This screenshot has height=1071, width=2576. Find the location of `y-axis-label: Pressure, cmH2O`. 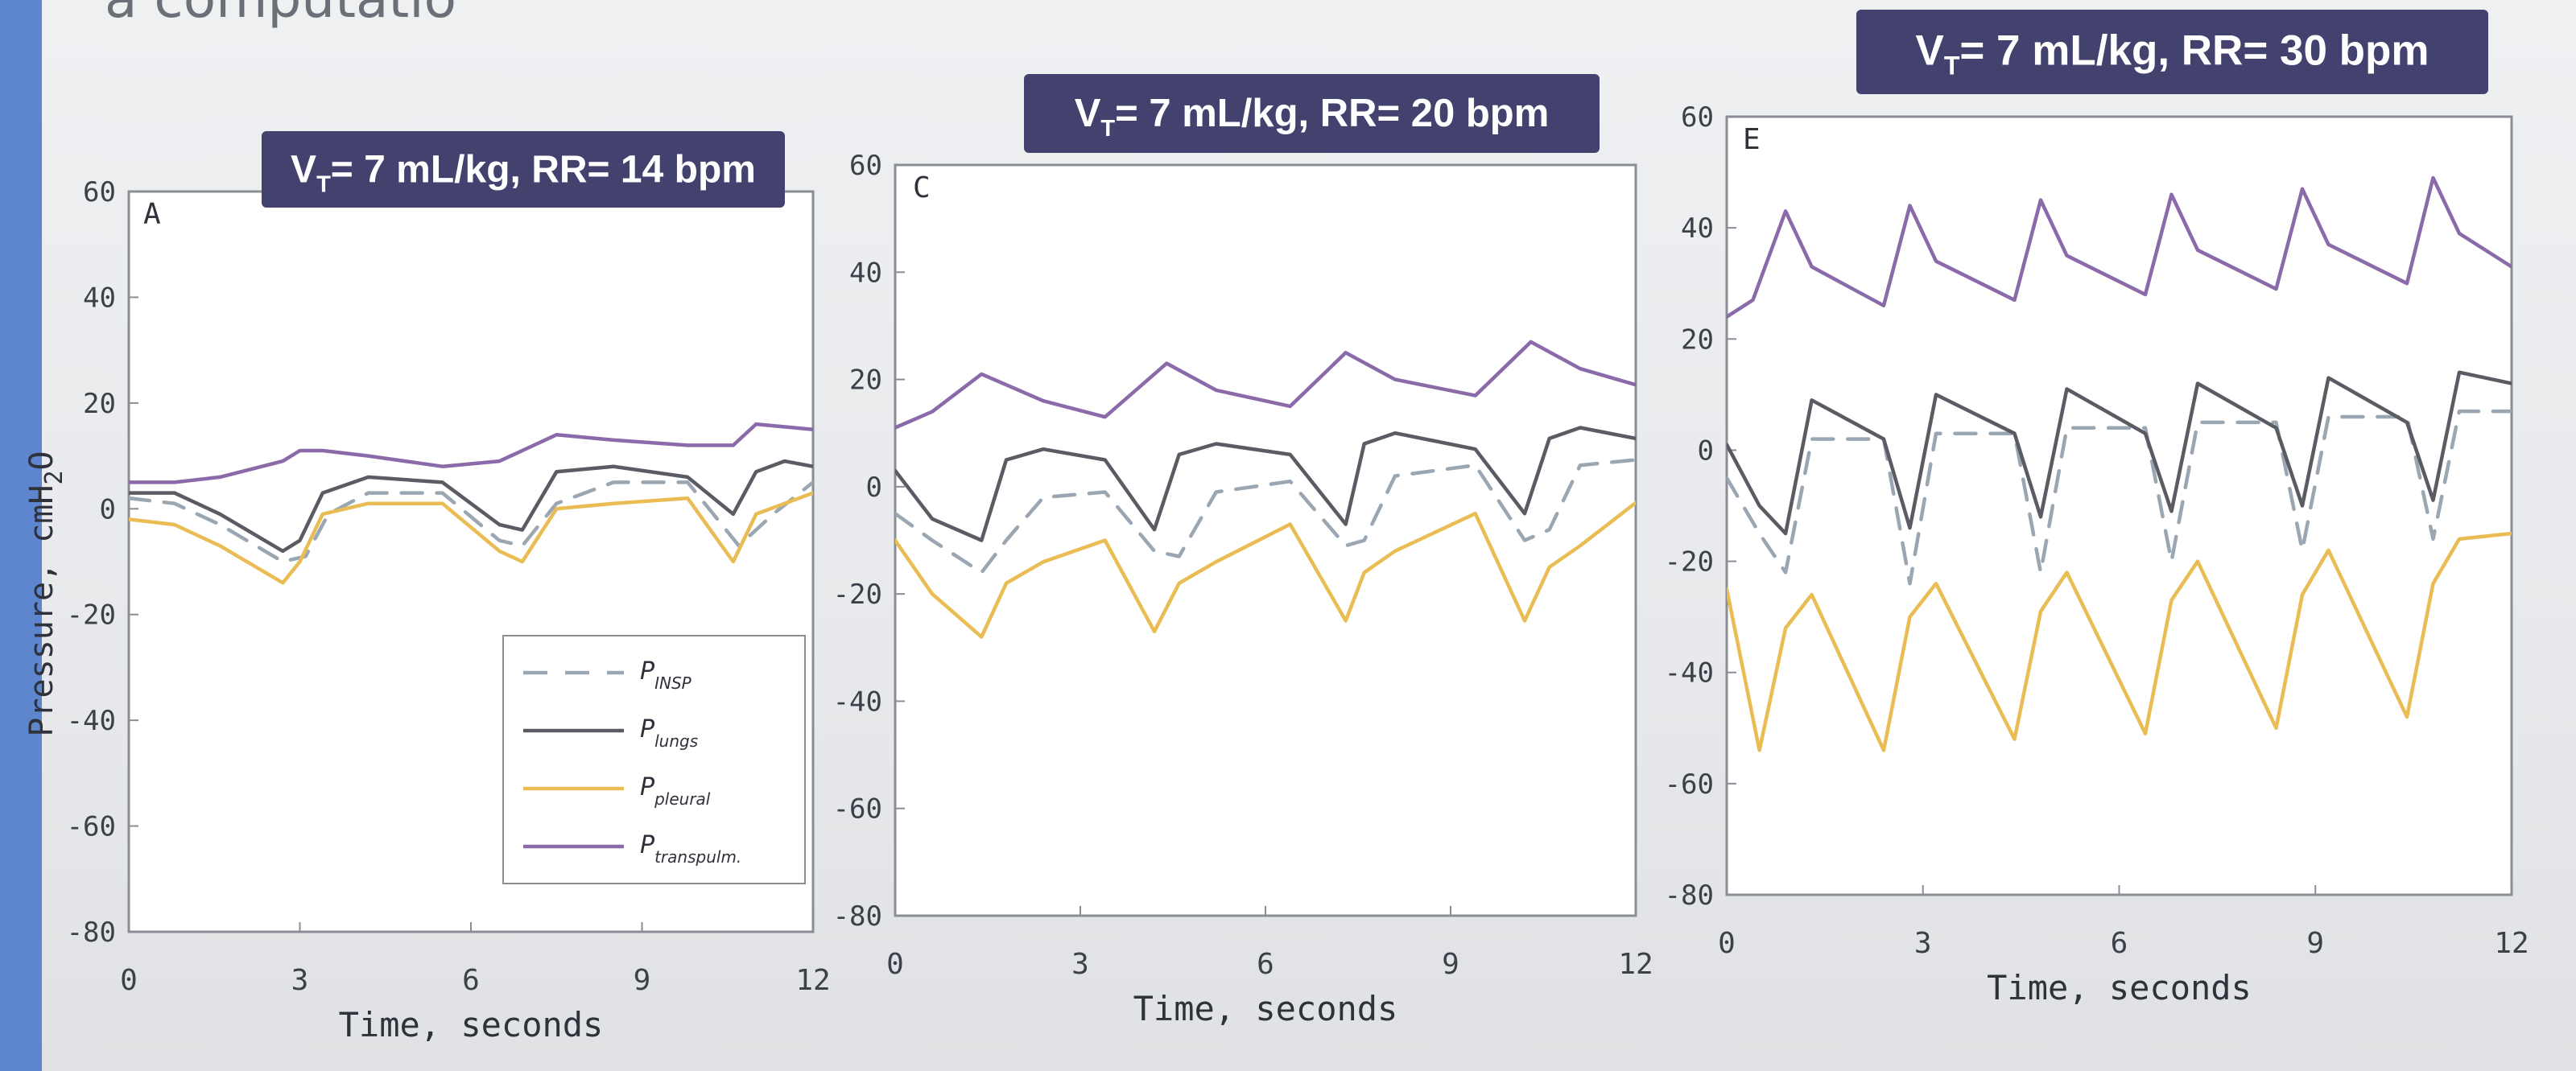

y-axis-label: Pressure, cmH2O is located at coordinates (45, 593).